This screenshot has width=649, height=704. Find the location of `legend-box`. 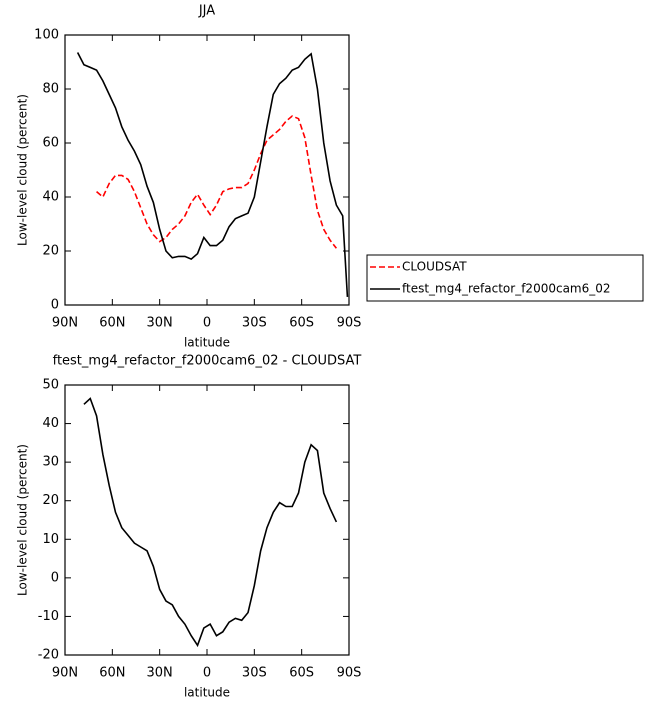

legend-box is located at coordinates (505, 278).